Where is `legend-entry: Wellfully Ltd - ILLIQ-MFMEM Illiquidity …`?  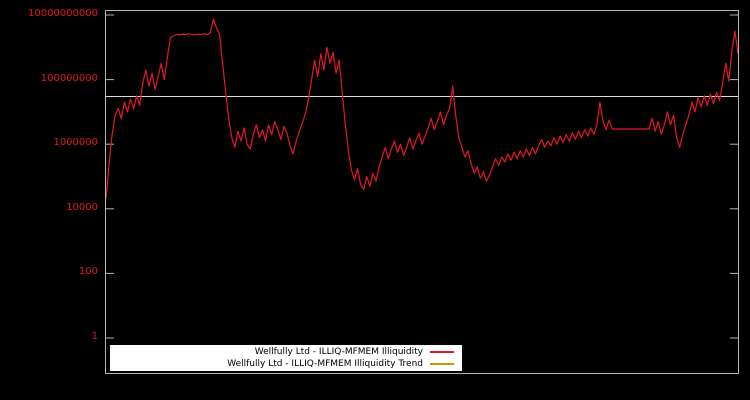
legend-entry: Wellfully Ltd - ILLIQ-MFMEM Illiquidity … is located at coordinates (286, 364).